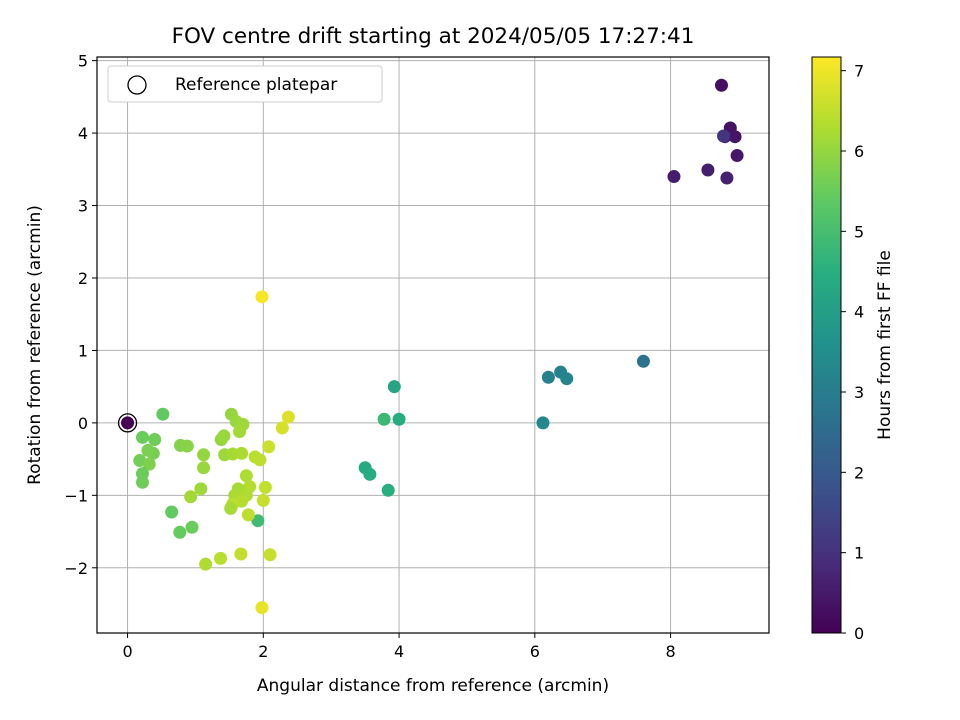  What do you see at coordinates (35, 345) in the screenshot?
I see `y-axis-label: Rotation from reference (arcmin)` at bounding box center [35, 345].